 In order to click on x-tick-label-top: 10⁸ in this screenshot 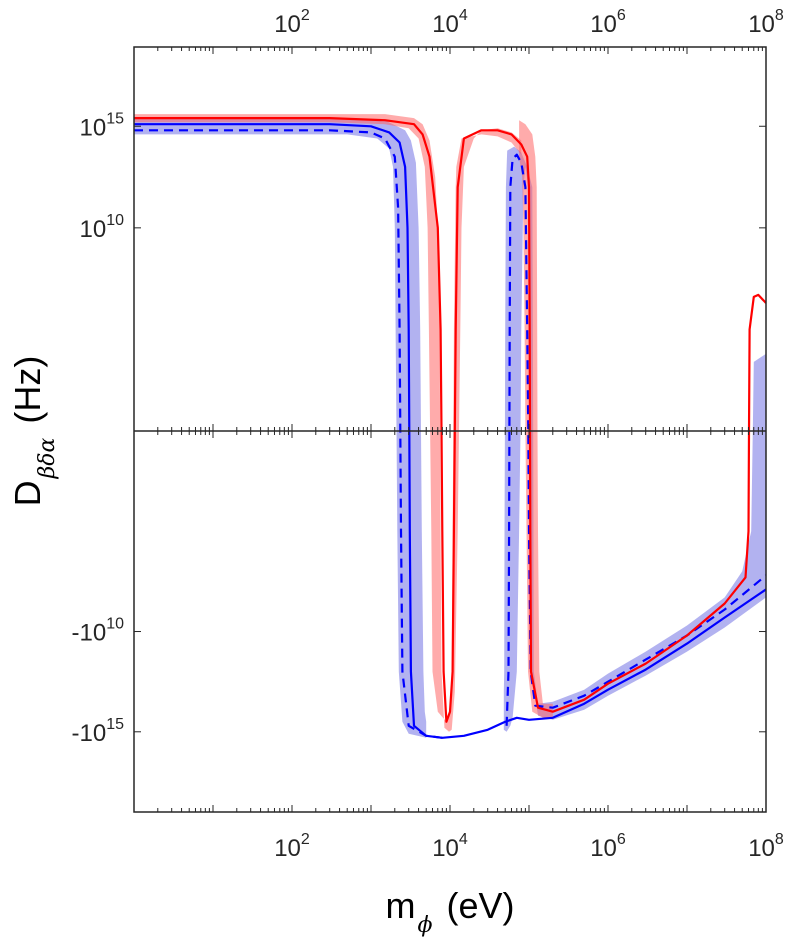, I will do `click(766, 22)`.